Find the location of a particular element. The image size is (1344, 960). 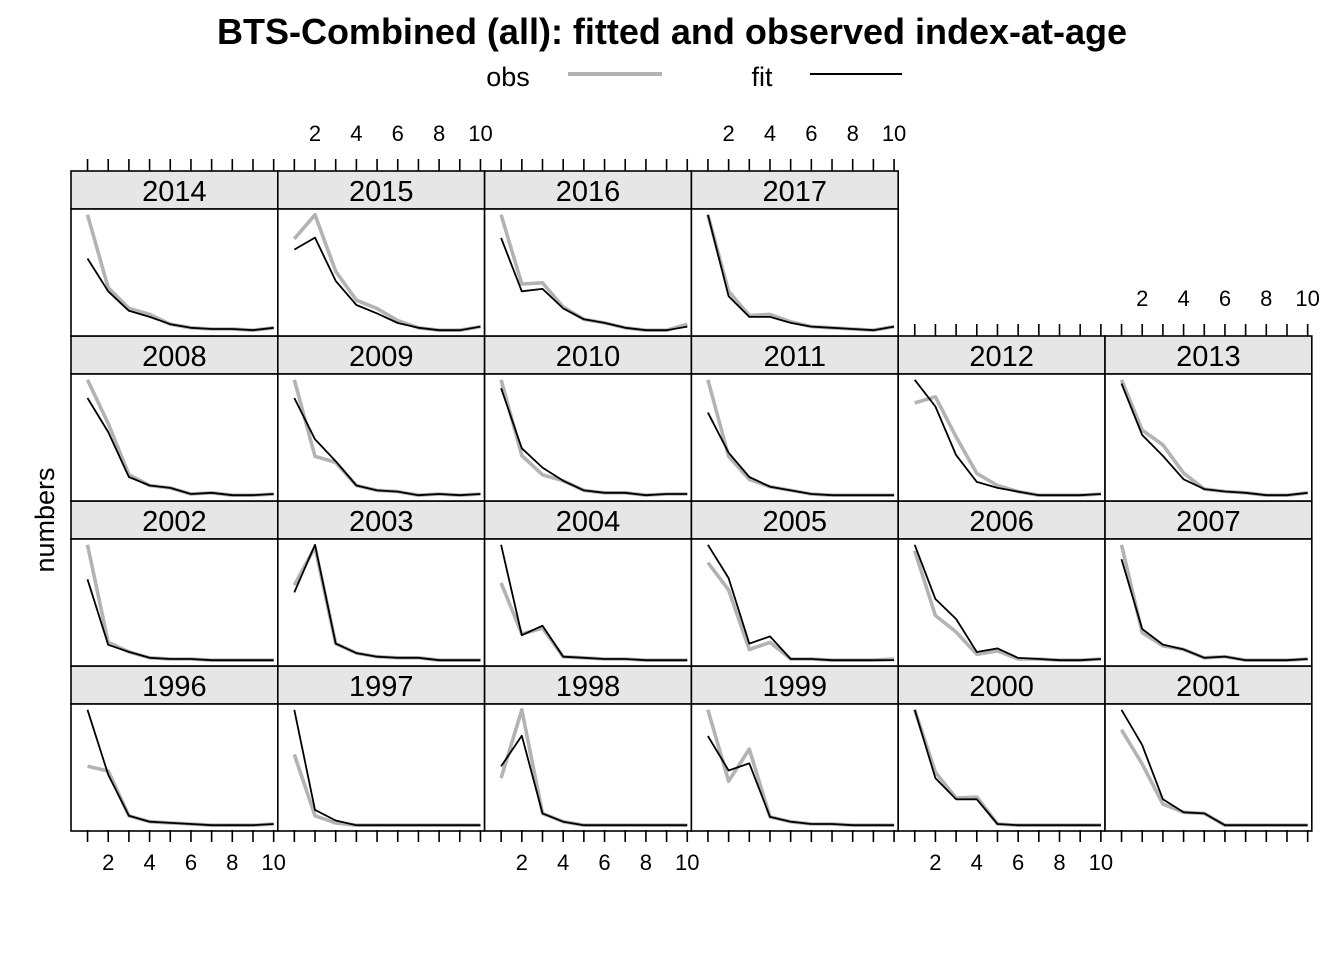

panel-1996: 1996 is located at coordinates (174, 748).